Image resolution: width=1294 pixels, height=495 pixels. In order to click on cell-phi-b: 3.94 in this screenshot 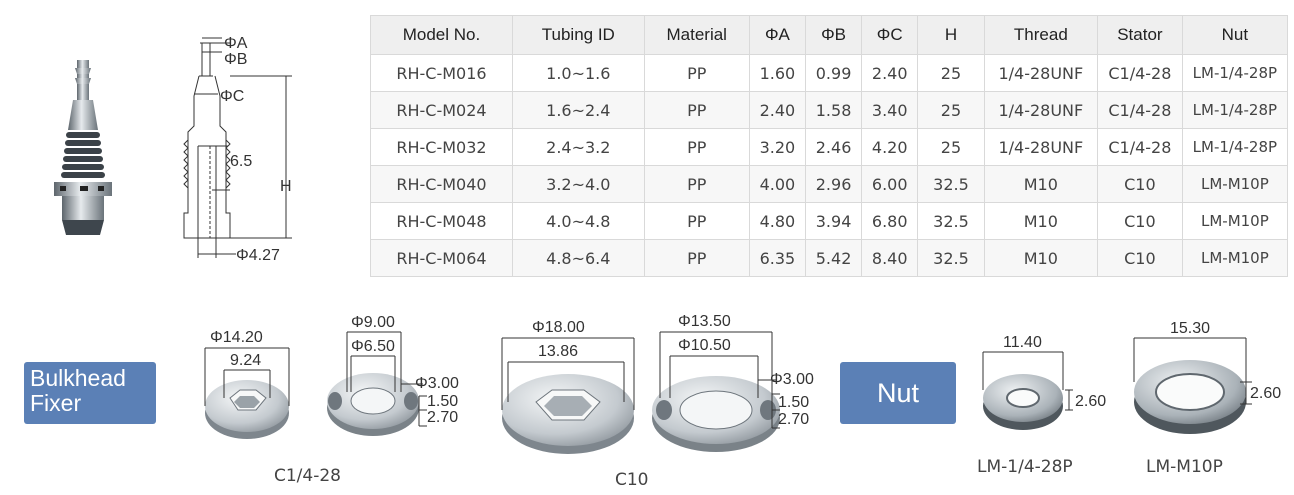, I will do `click(833, 221)`.